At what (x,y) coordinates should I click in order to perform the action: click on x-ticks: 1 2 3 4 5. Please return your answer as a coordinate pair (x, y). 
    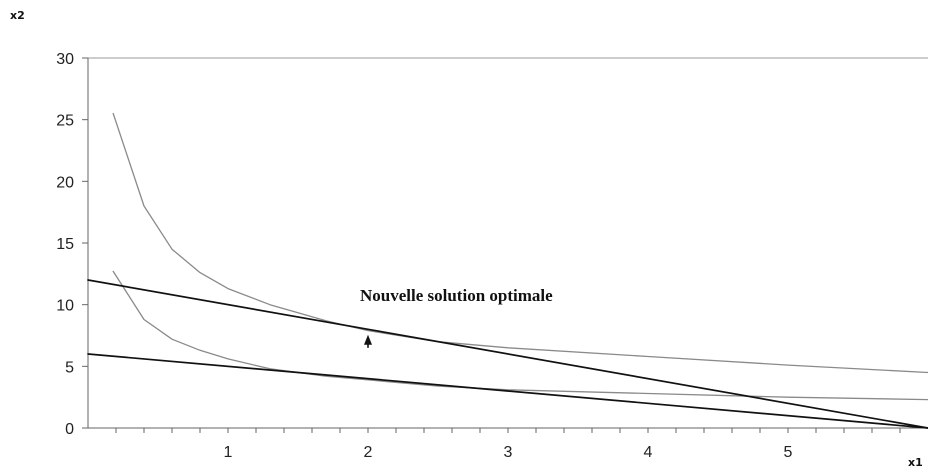
    Looking at the image, I should click on (508, 452).